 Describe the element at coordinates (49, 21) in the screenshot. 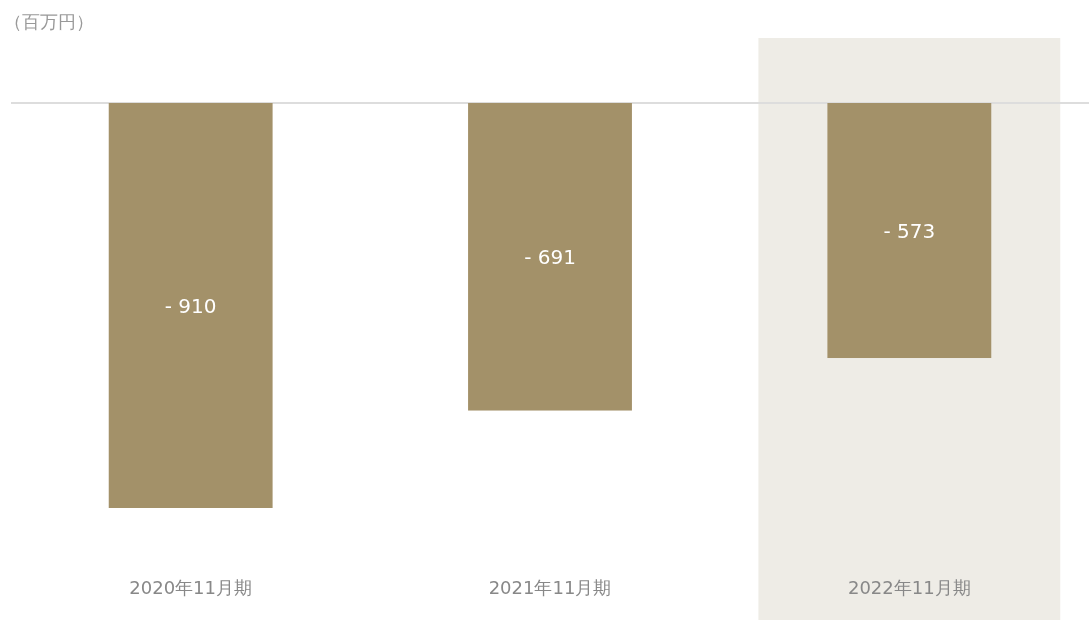

I see `y-axis-title: （百万円）` at that location.